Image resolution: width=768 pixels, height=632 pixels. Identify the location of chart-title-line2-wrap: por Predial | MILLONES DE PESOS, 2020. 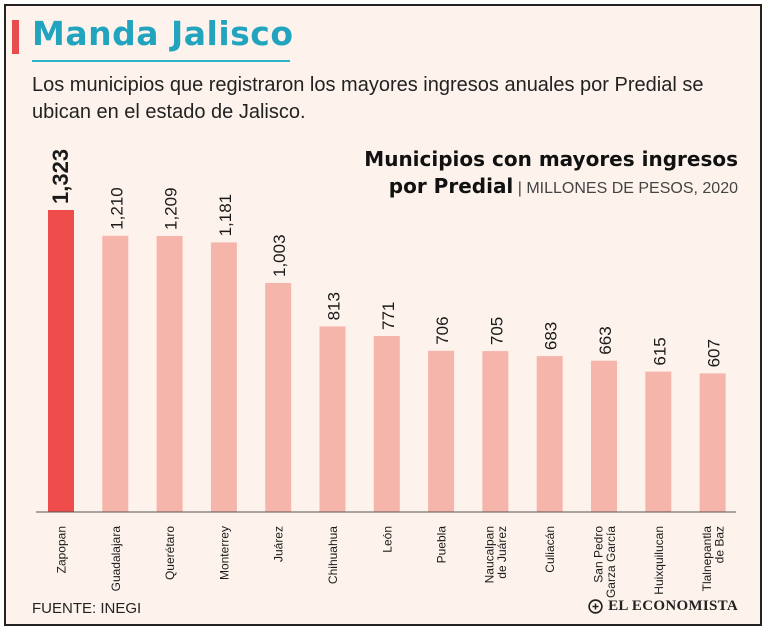
(528, 187).